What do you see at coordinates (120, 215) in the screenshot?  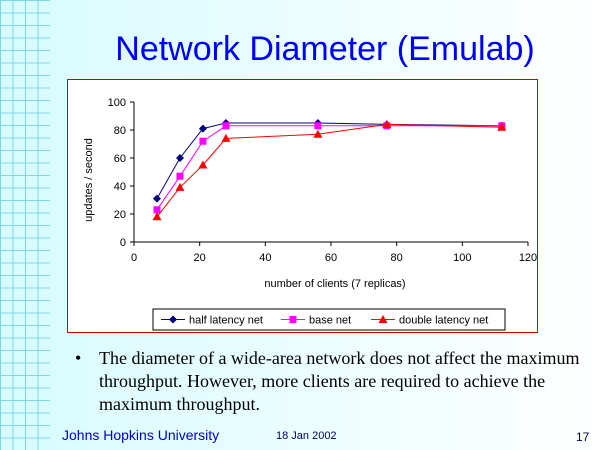 I see `y-tick-label: 20` at bounding box center [120, 215].